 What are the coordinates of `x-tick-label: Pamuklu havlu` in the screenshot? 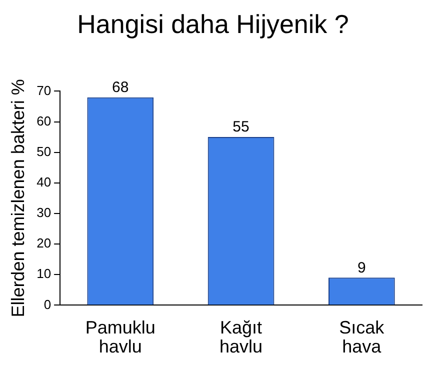 It's located at (120, 337).